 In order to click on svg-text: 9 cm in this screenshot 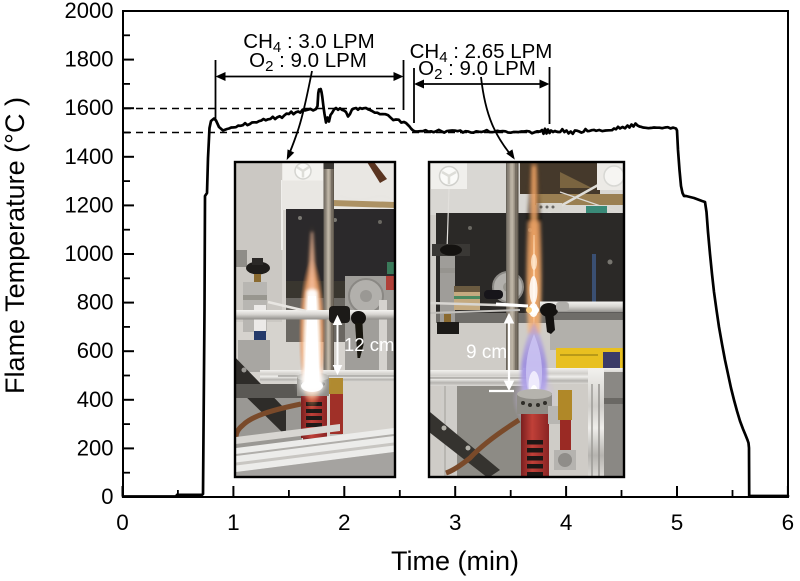, I will do `click(486, 352)`.